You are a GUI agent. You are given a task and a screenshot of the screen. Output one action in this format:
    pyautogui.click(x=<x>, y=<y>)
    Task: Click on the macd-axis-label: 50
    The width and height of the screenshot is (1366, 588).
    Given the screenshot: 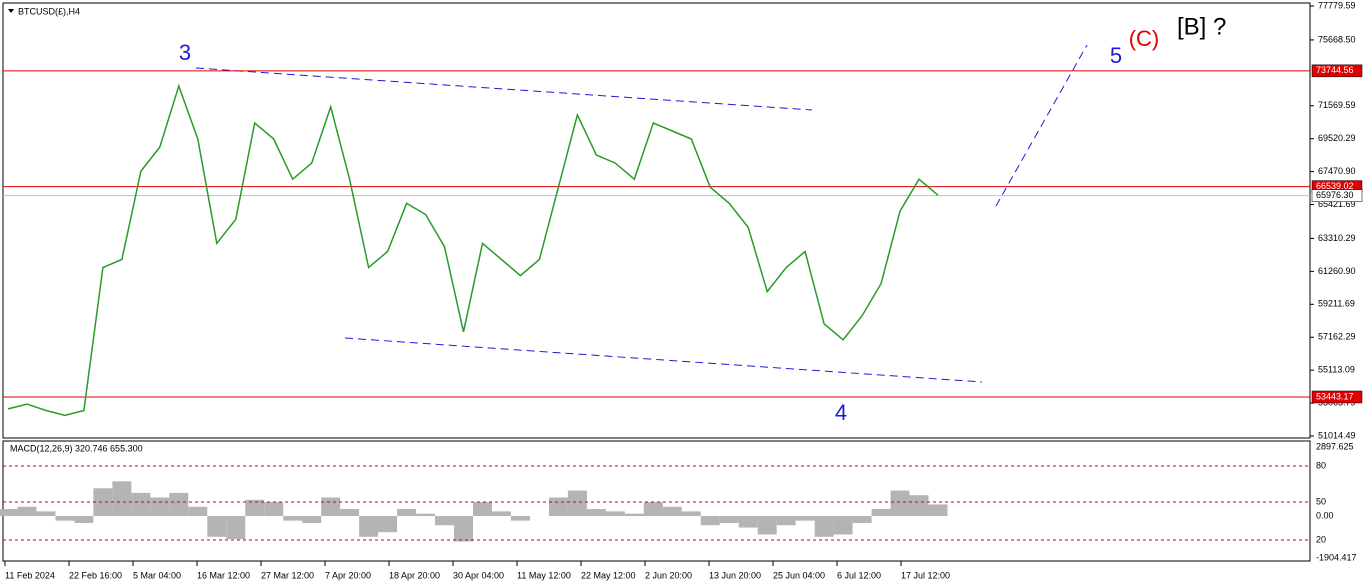 What is the action you would take?
    pyautogui.click(x=1321, y=501)
    